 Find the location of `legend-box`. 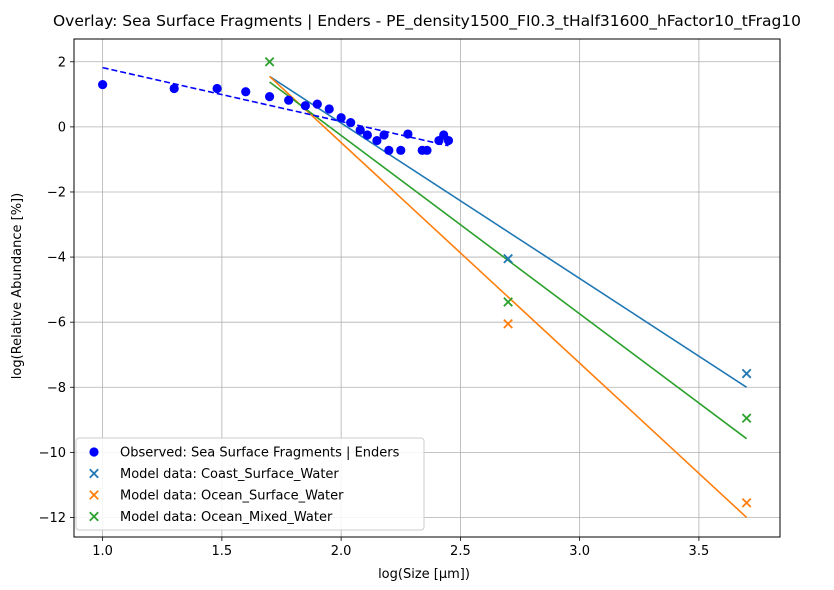

legend-box is located at coordinates (250, 484).